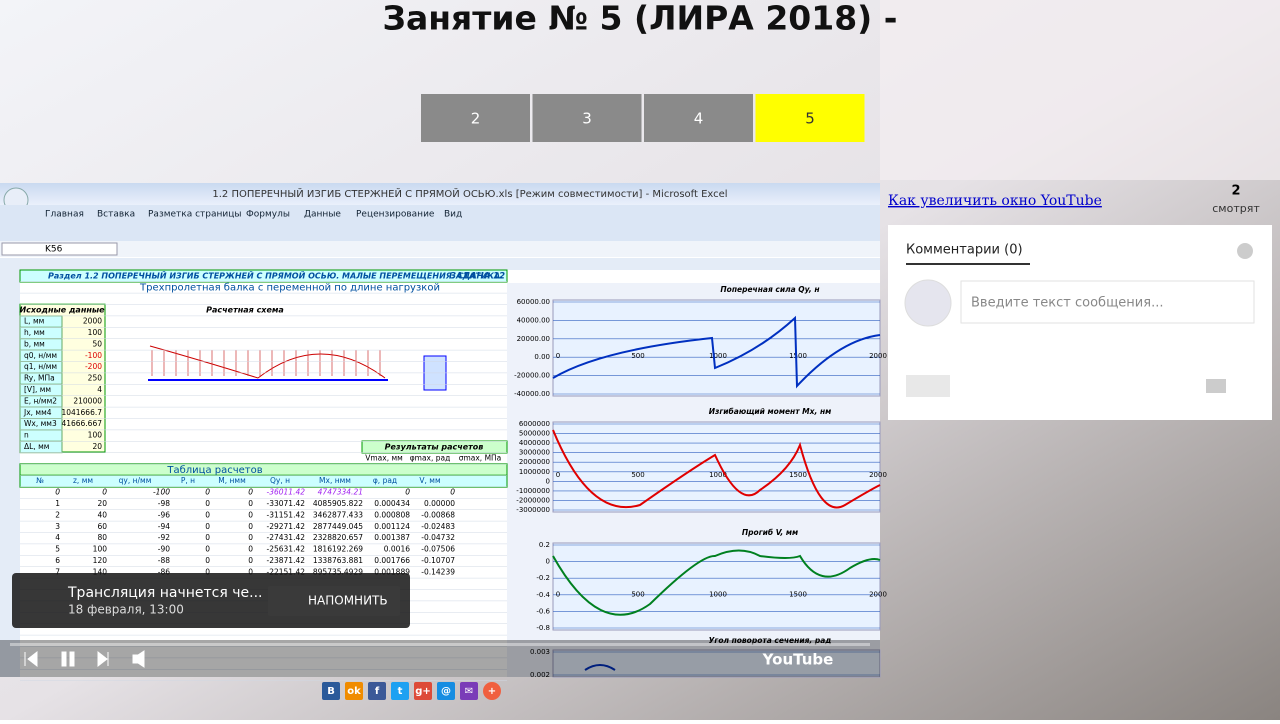 Image resolution: width=1280 pixels, height=724 pixels. I want to click on table-cell: -86, so click(164, 571).